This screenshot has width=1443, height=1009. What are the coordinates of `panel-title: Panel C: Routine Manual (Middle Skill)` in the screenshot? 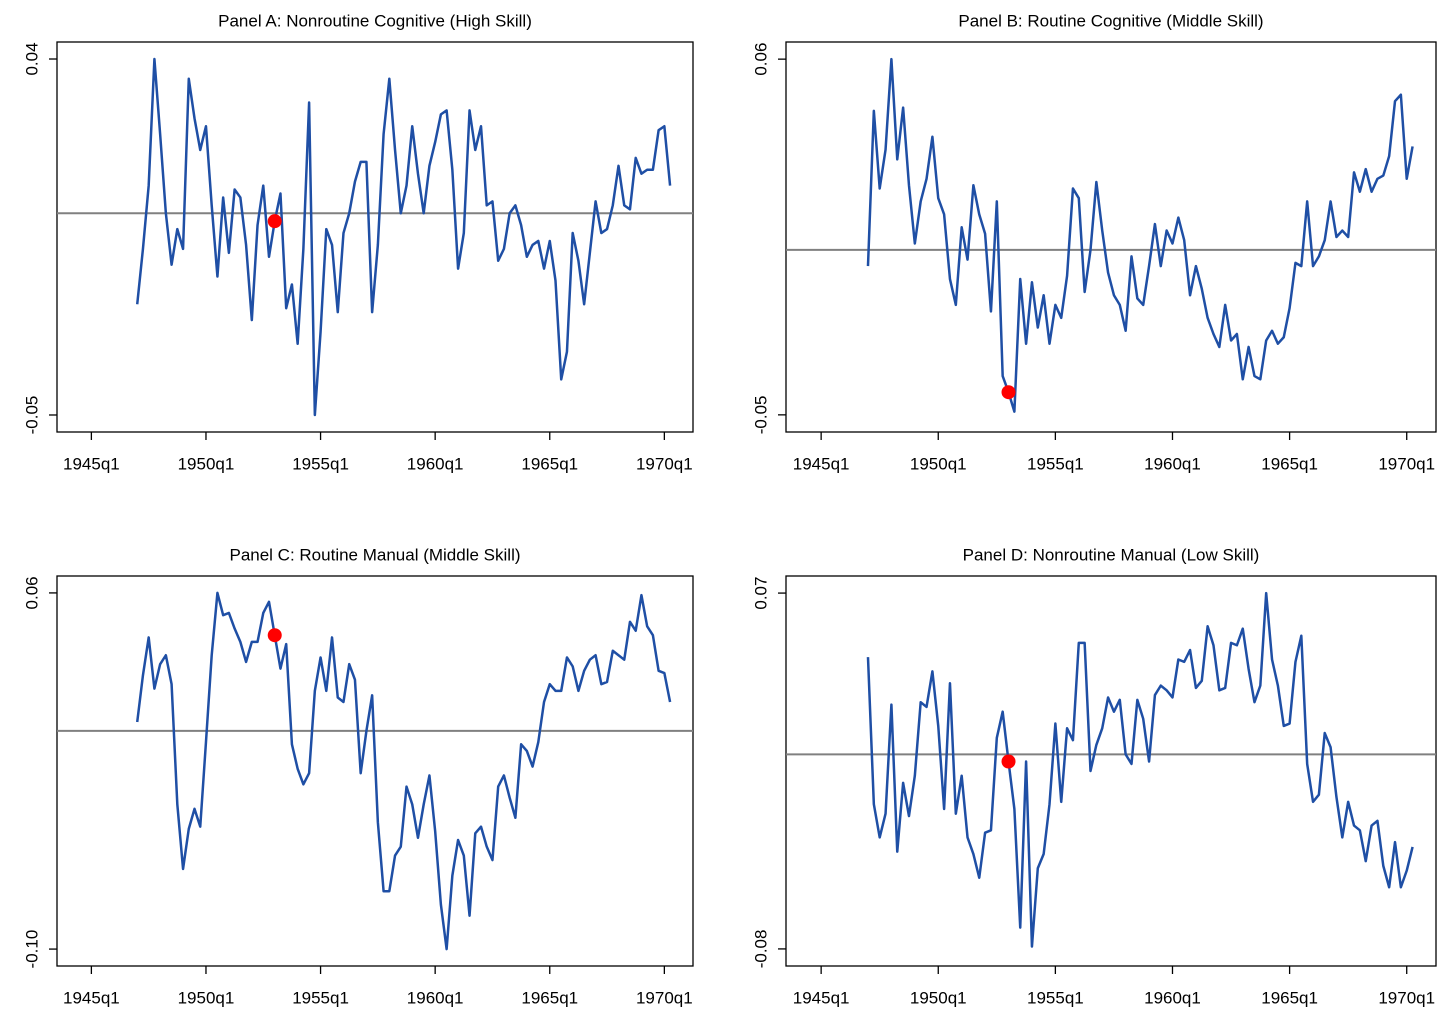 It's located at (374, 554).